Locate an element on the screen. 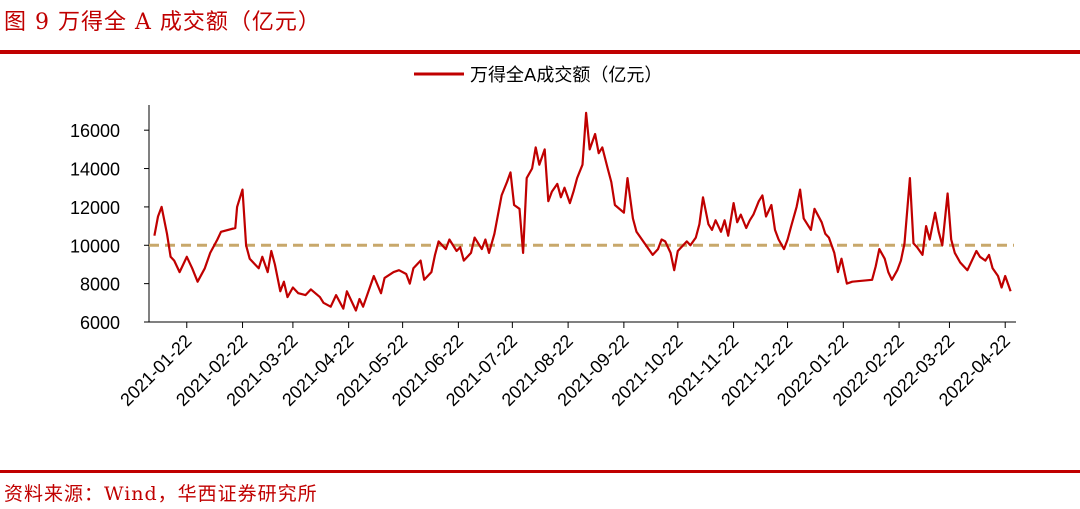  legend-label: 万得全A成交额（亿元） is located at coordinates (566, 75).